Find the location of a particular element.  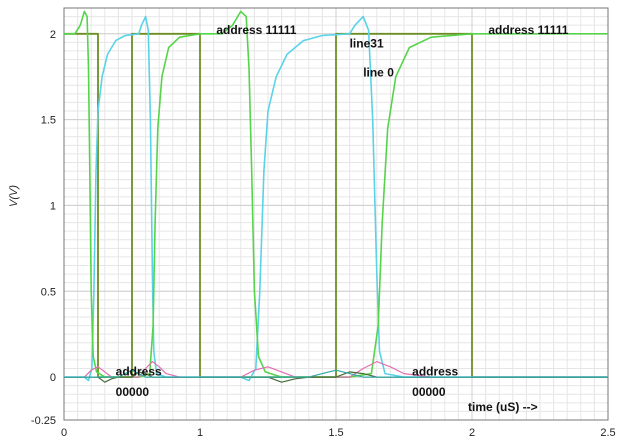

x-tick-label: 1 is located at coordinates (200, 433).